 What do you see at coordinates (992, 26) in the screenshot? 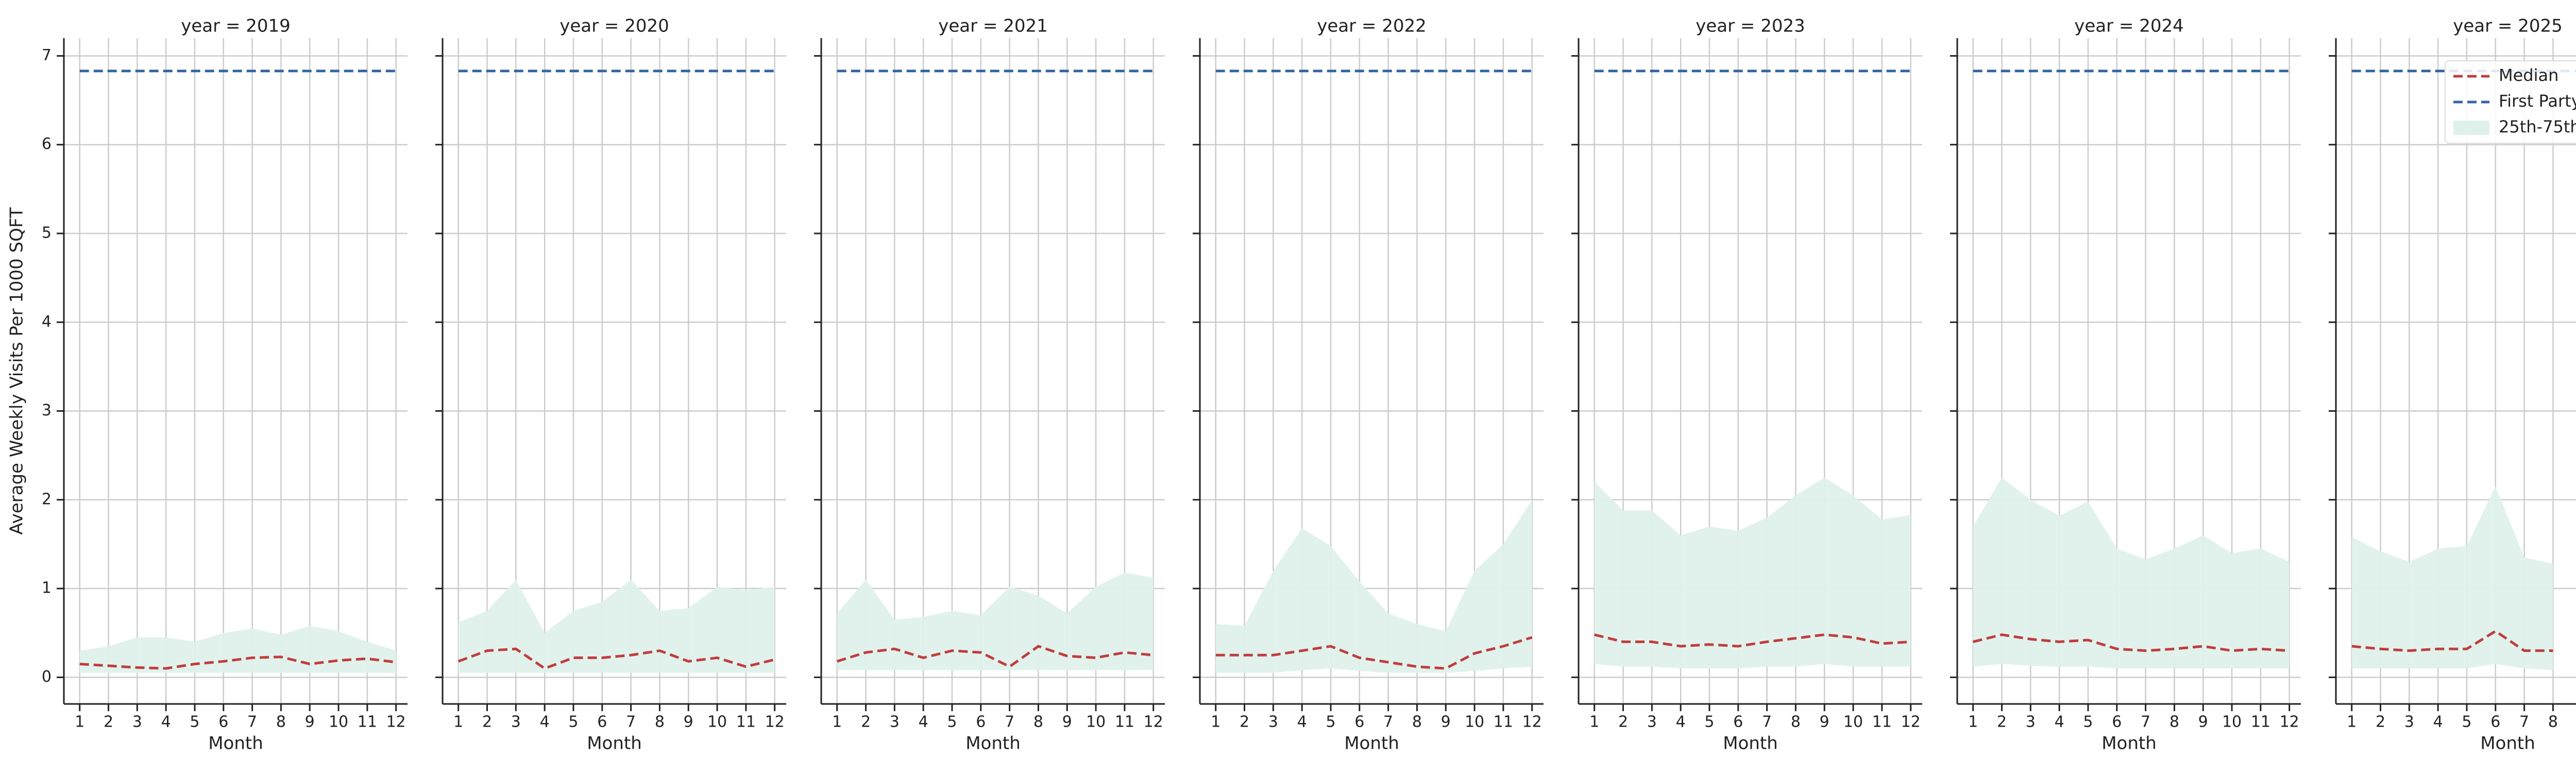
I see `panel-title: year = 2021` at bounding box center [992, 26].